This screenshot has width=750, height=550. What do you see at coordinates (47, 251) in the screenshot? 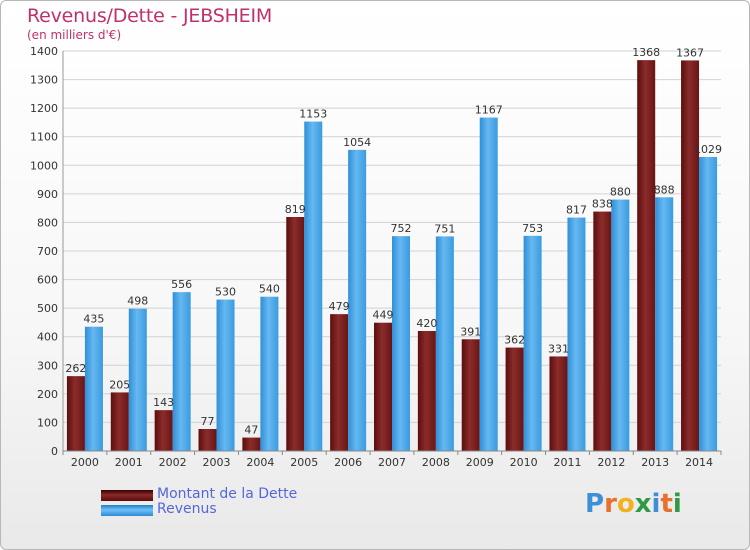
I see `y-tick-label: 700` at bounding box center [47, 251].